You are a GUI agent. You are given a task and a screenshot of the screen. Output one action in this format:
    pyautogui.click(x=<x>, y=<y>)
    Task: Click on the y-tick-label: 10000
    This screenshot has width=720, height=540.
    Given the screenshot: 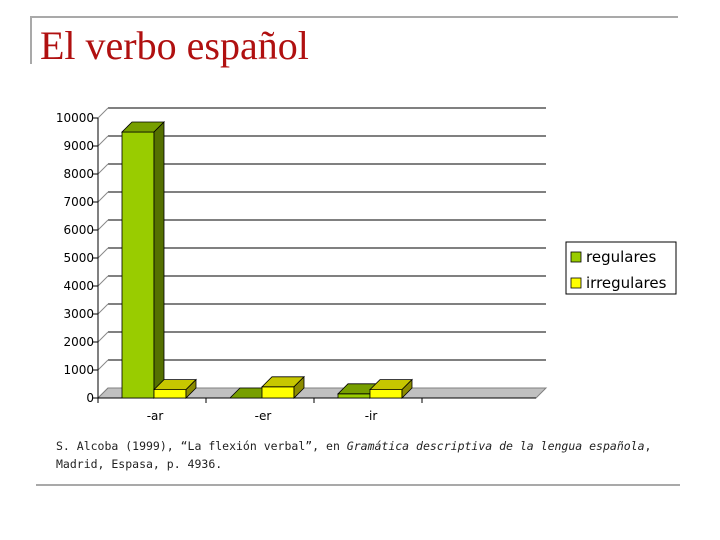 What is the action you would take?
    pyautogui.click(x=75, y=118)
    